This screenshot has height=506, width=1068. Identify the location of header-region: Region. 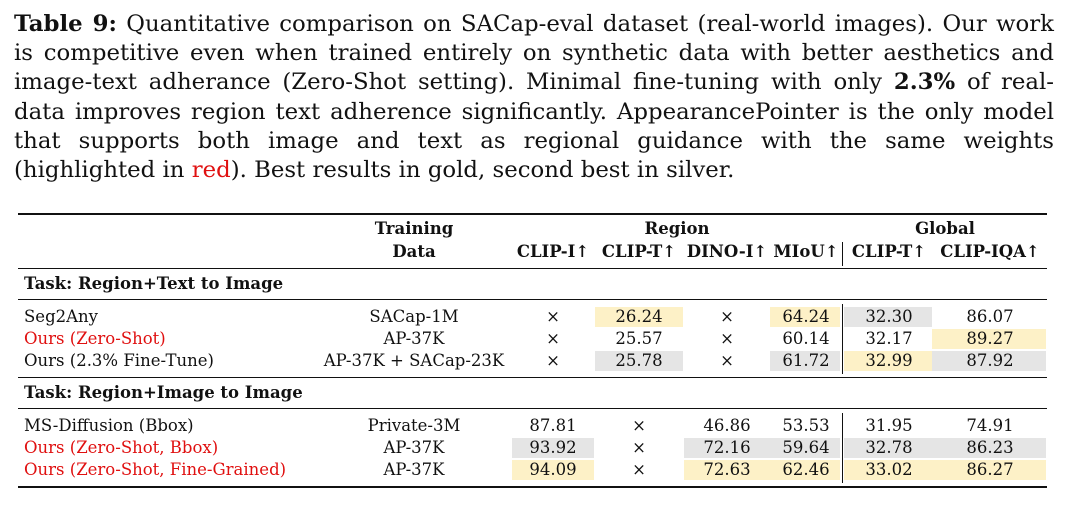
(677, 228).